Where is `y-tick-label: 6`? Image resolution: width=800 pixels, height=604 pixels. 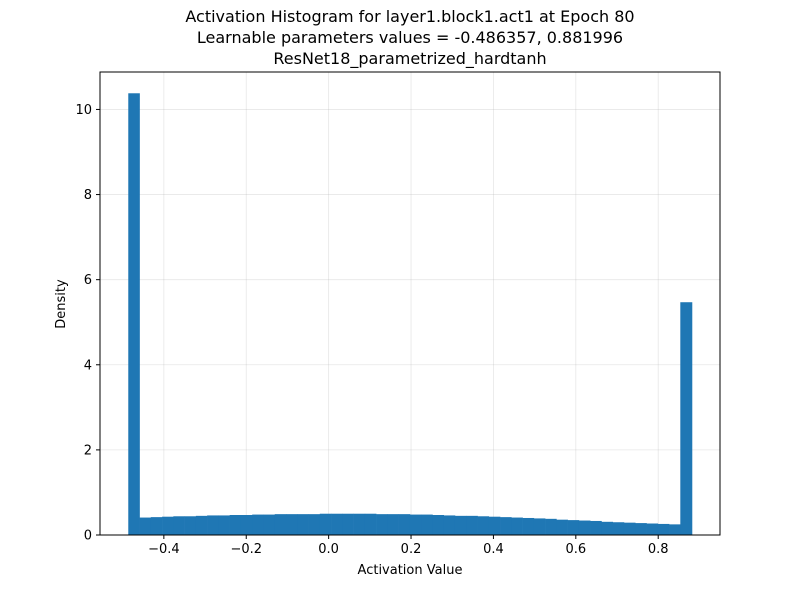 y-tick-label: 6 is located at coordinates (88, 280).